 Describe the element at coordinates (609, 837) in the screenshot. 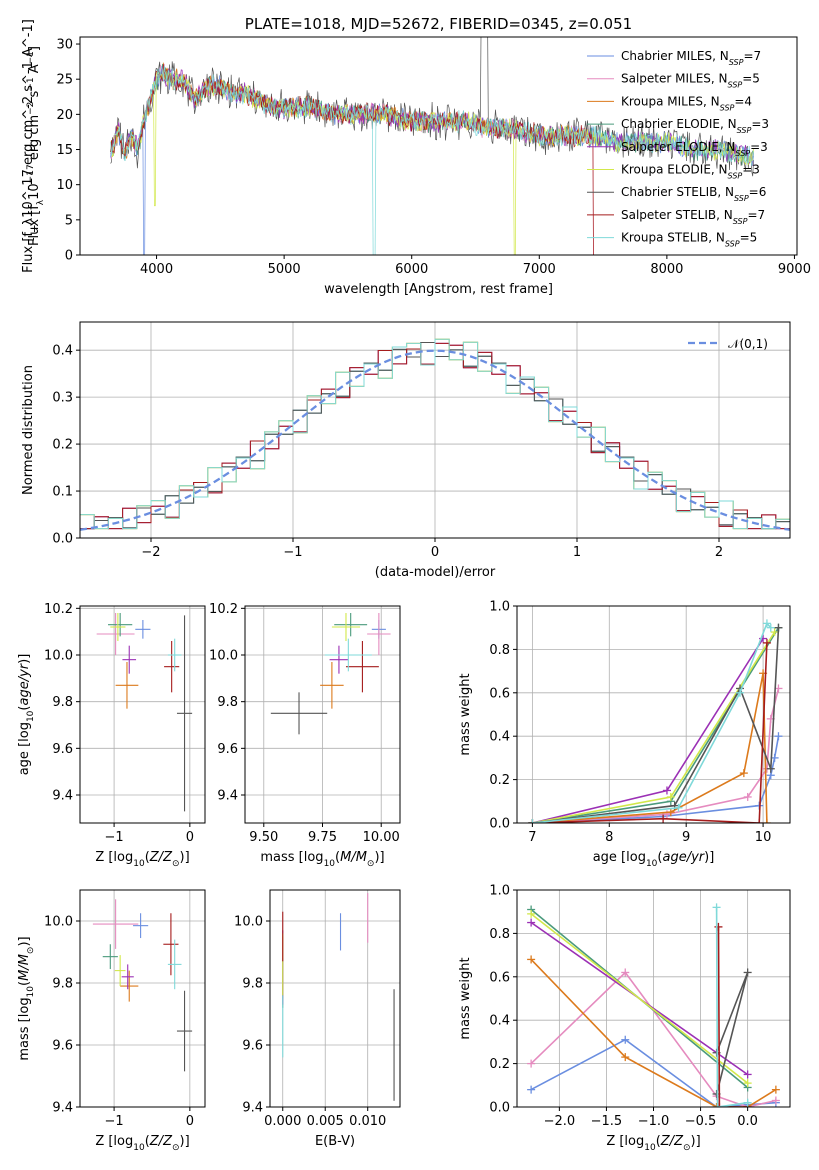

I see `x-tick-label: 8` at that location.